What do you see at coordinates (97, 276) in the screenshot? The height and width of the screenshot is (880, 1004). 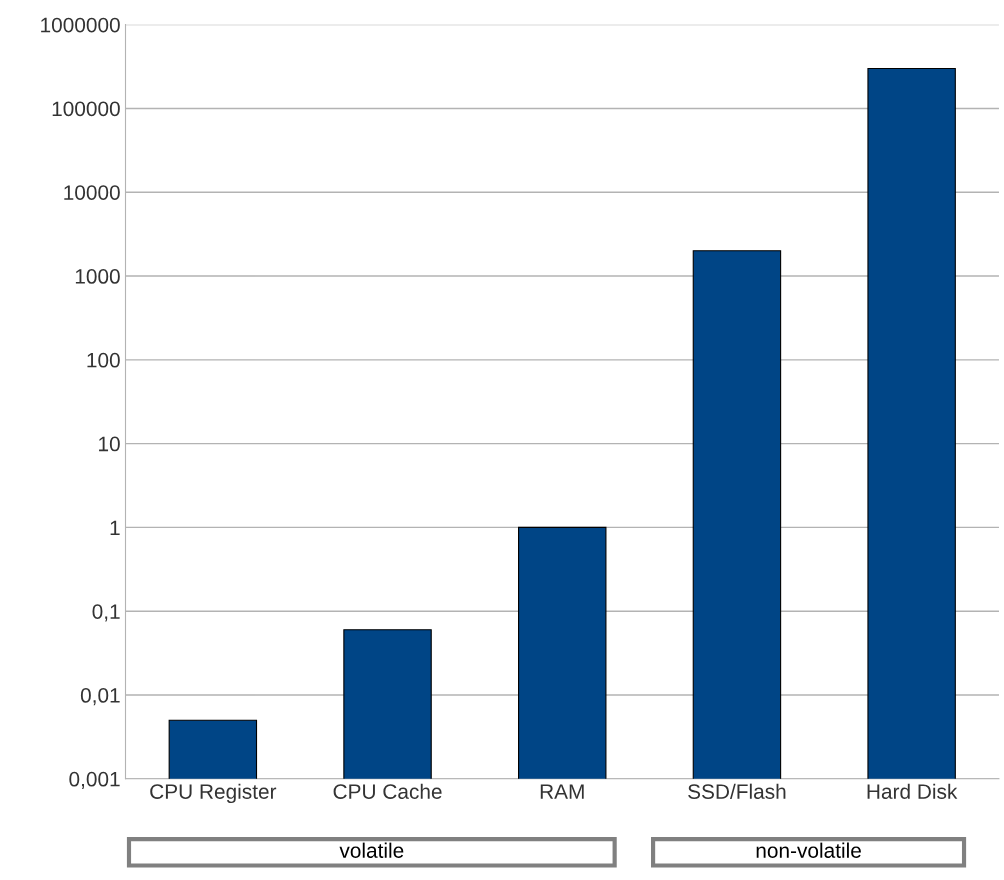 I see `y-tick-label: 1000` at bounding box center [97, 276].